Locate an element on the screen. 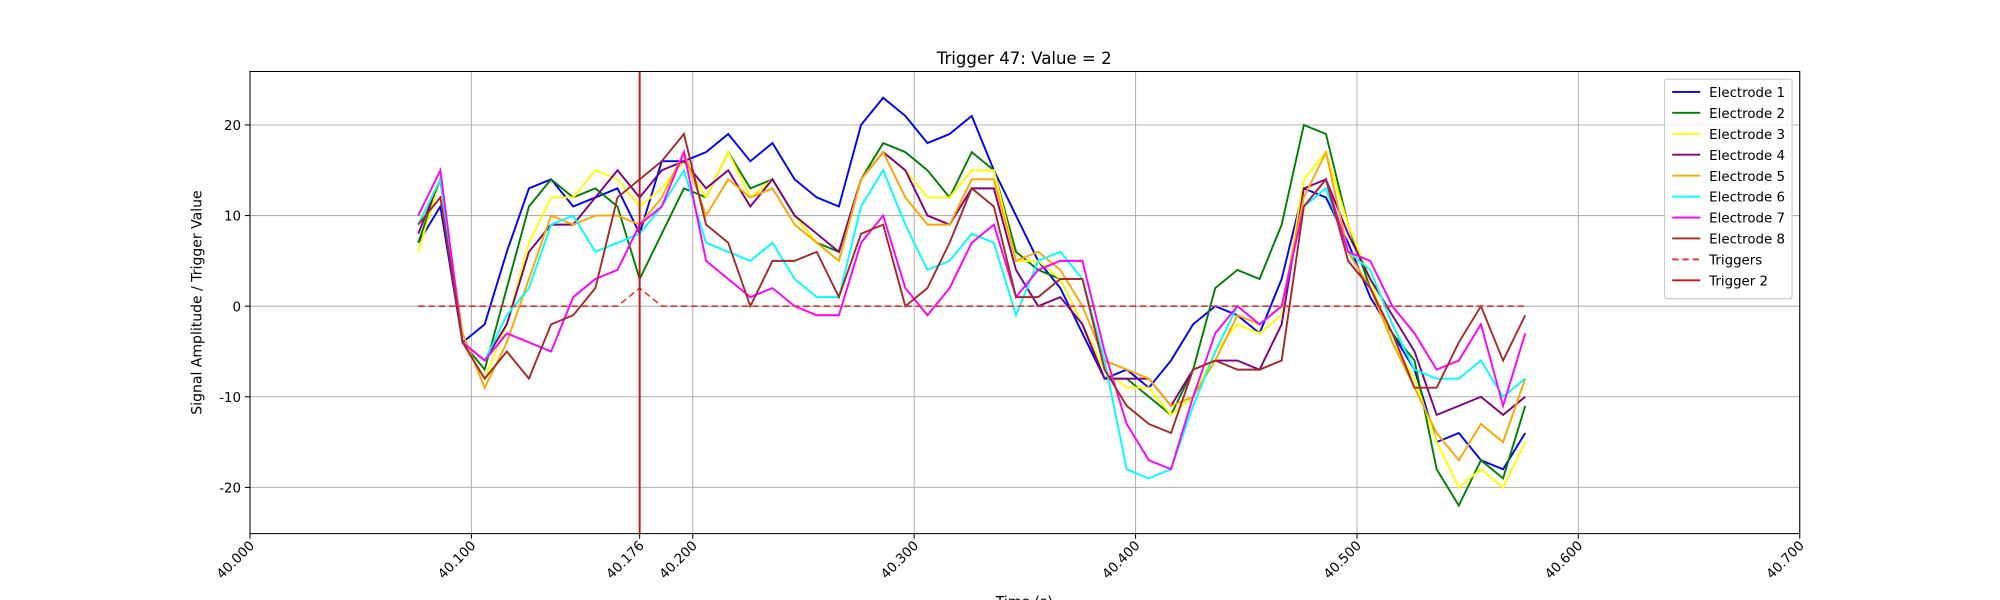 The image size is (2000, 600). y-tick-label: 20 is located at coordinates (232, 126).